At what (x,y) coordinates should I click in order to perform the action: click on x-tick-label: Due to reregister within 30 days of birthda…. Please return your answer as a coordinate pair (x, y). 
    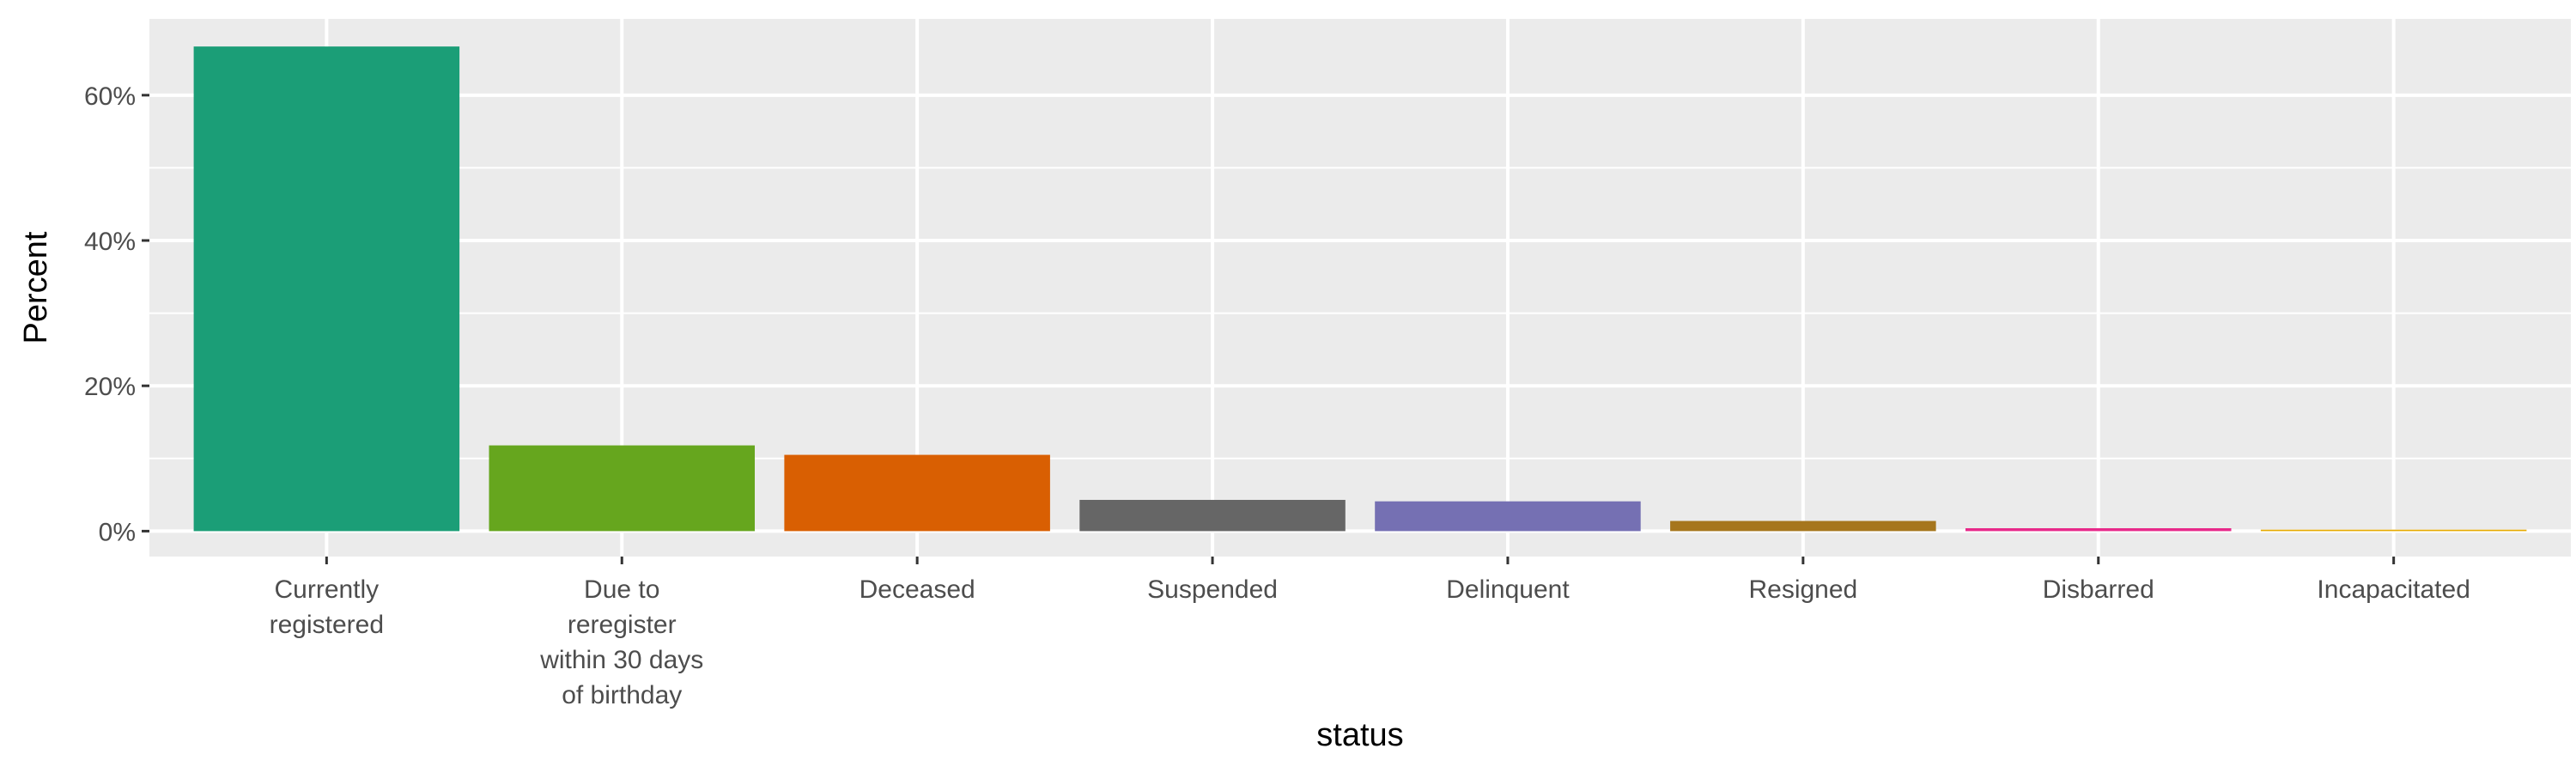
    Looking at the image, I should click on (621, 642).